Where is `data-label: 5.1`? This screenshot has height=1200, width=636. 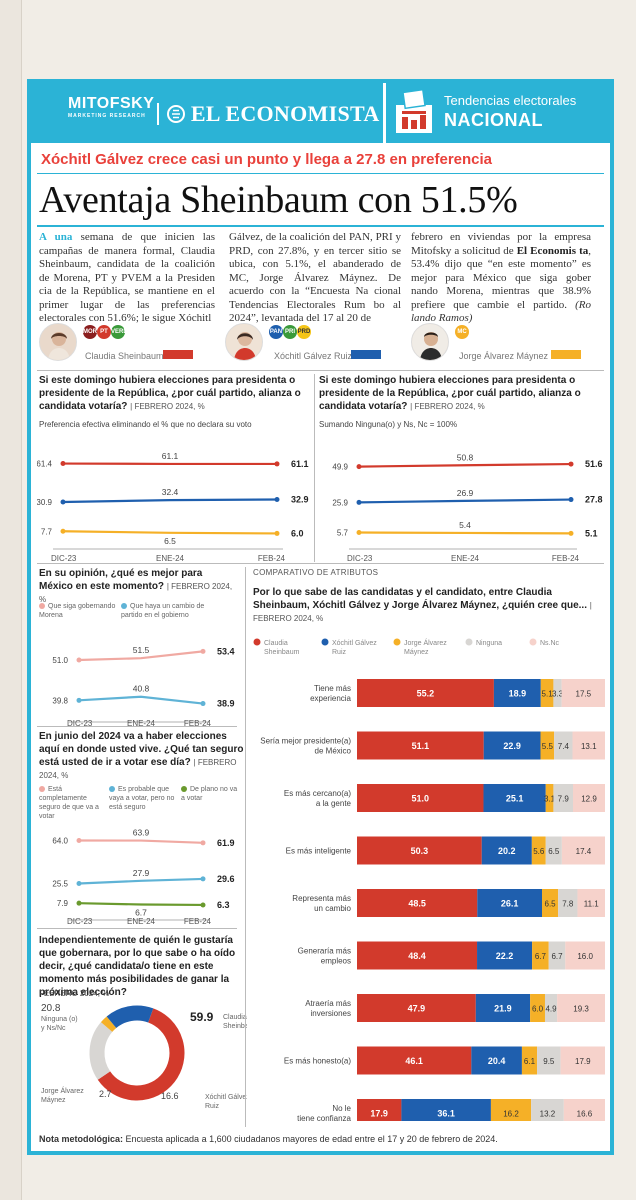
data-label: 5.1 is located at coordinates (591, 533).